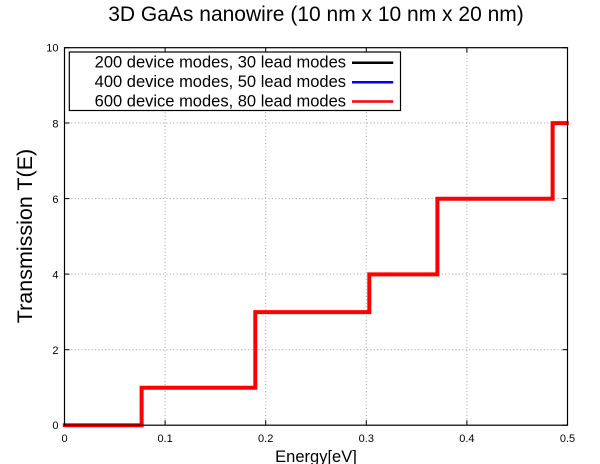 Image resolution: width=600 pixels, height=464 pixels. What do you see at coordinates (567, 439) in the screenshot?
I see `svg-text: 0.5` at bounding box center [567, 439].